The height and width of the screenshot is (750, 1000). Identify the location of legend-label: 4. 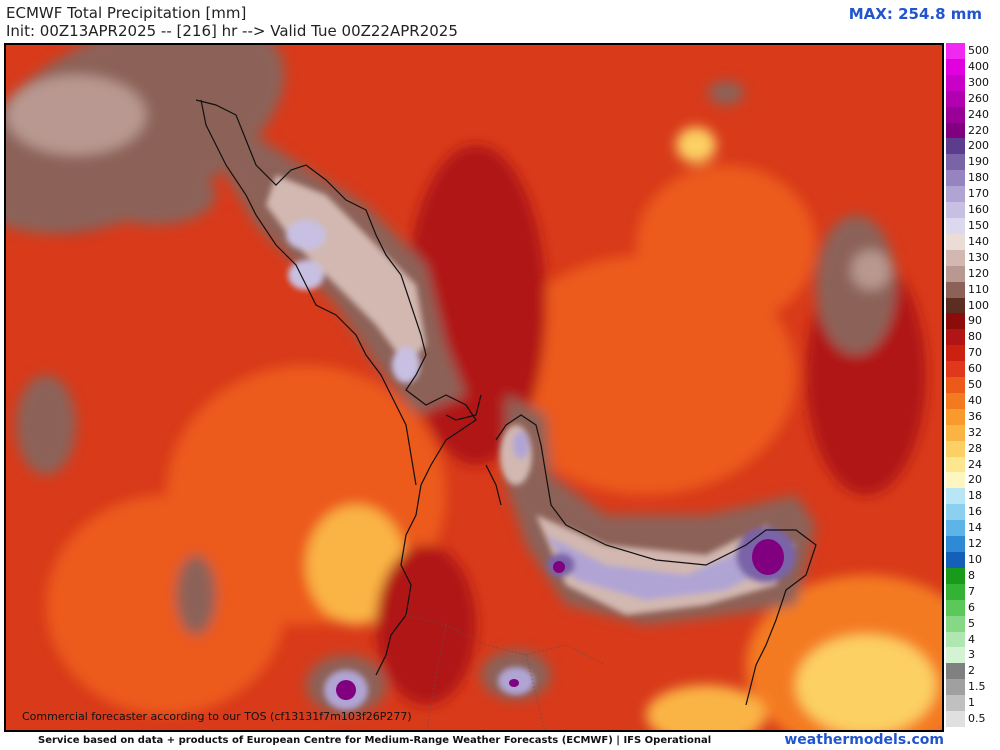
(971, 639).